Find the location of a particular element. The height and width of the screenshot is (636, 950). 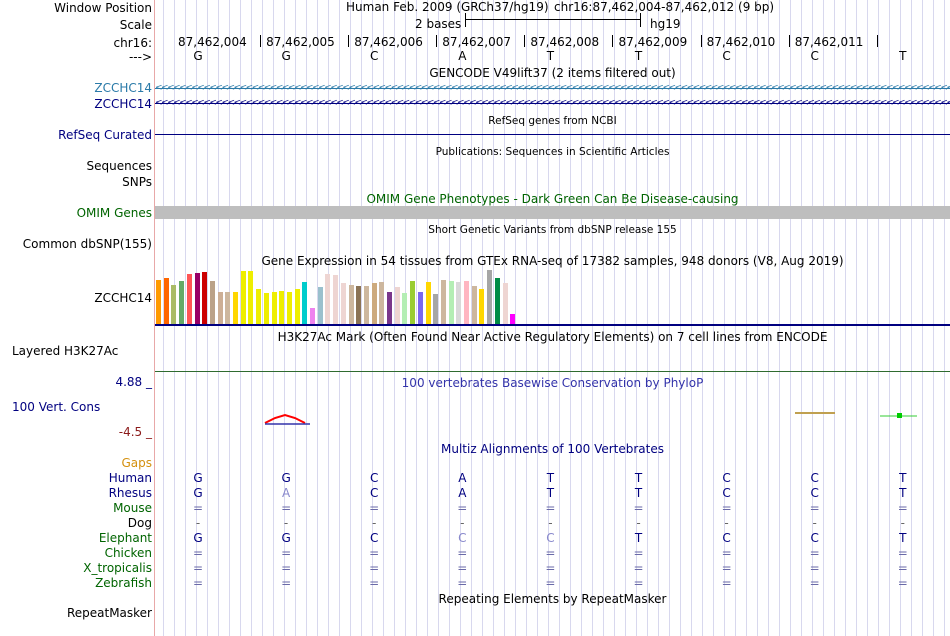

track-label-vert-cons: 100 Vert. Cons is located at coordinates (56, 407).